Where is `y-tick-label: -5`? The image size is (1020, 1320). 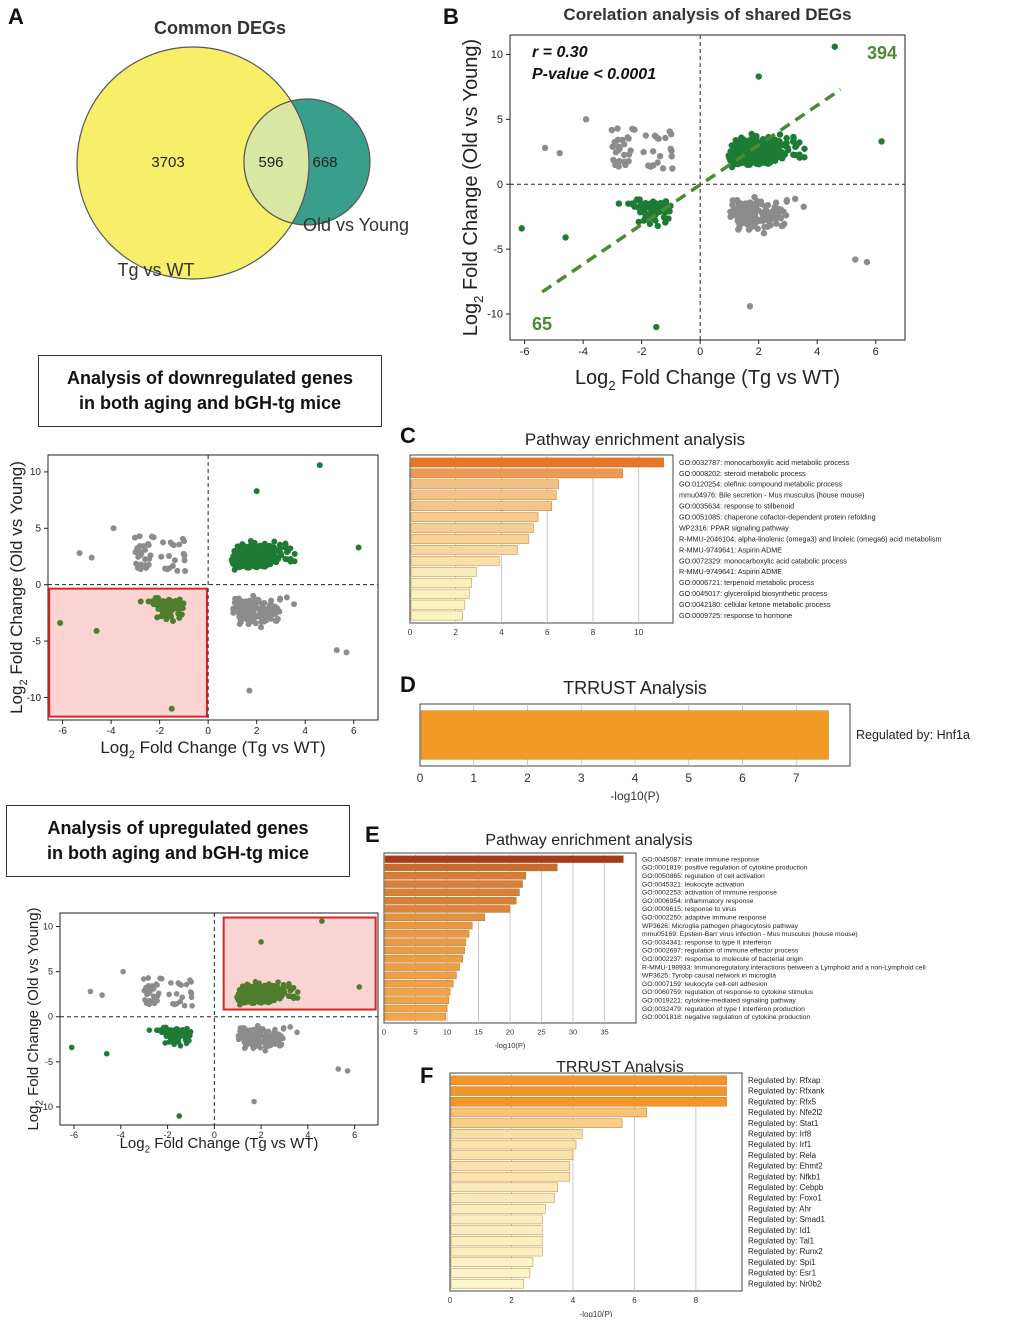
y-tick-label: -5 is located at coordinates (498, 250).